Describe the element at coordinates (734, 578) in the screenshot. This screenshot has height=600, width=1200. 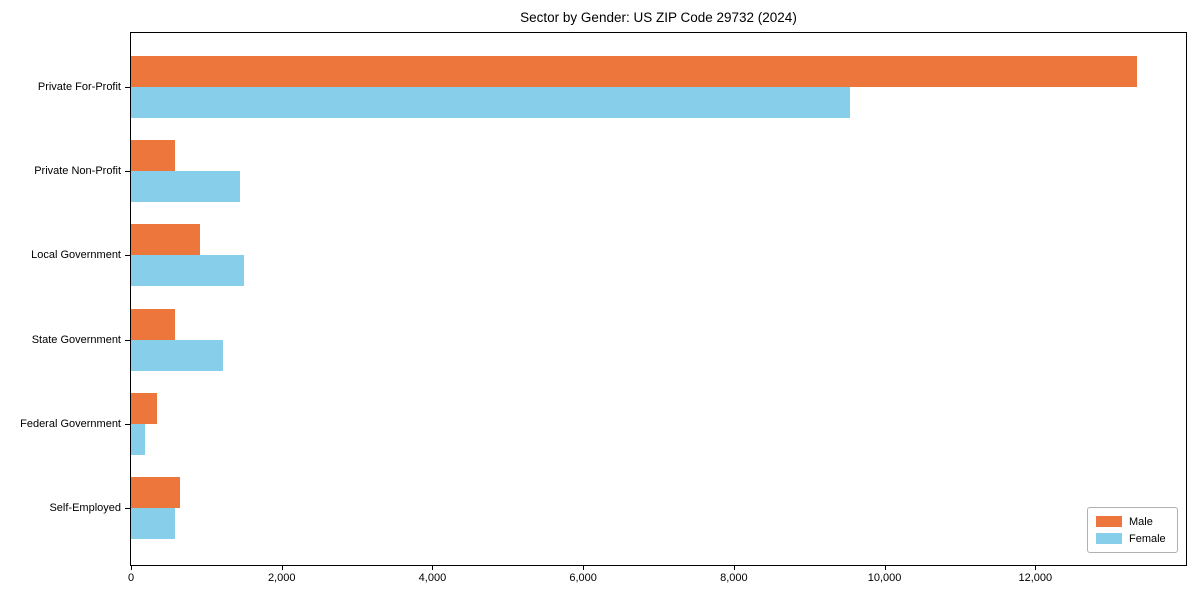
I see `x-tick-label: 8,000` at that location.